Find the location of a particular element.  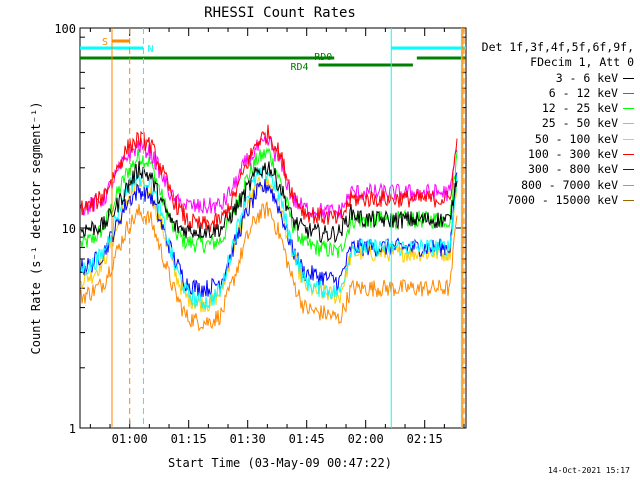

legend-entry: 50 - 100 keV is located at coordinates (556, 139).